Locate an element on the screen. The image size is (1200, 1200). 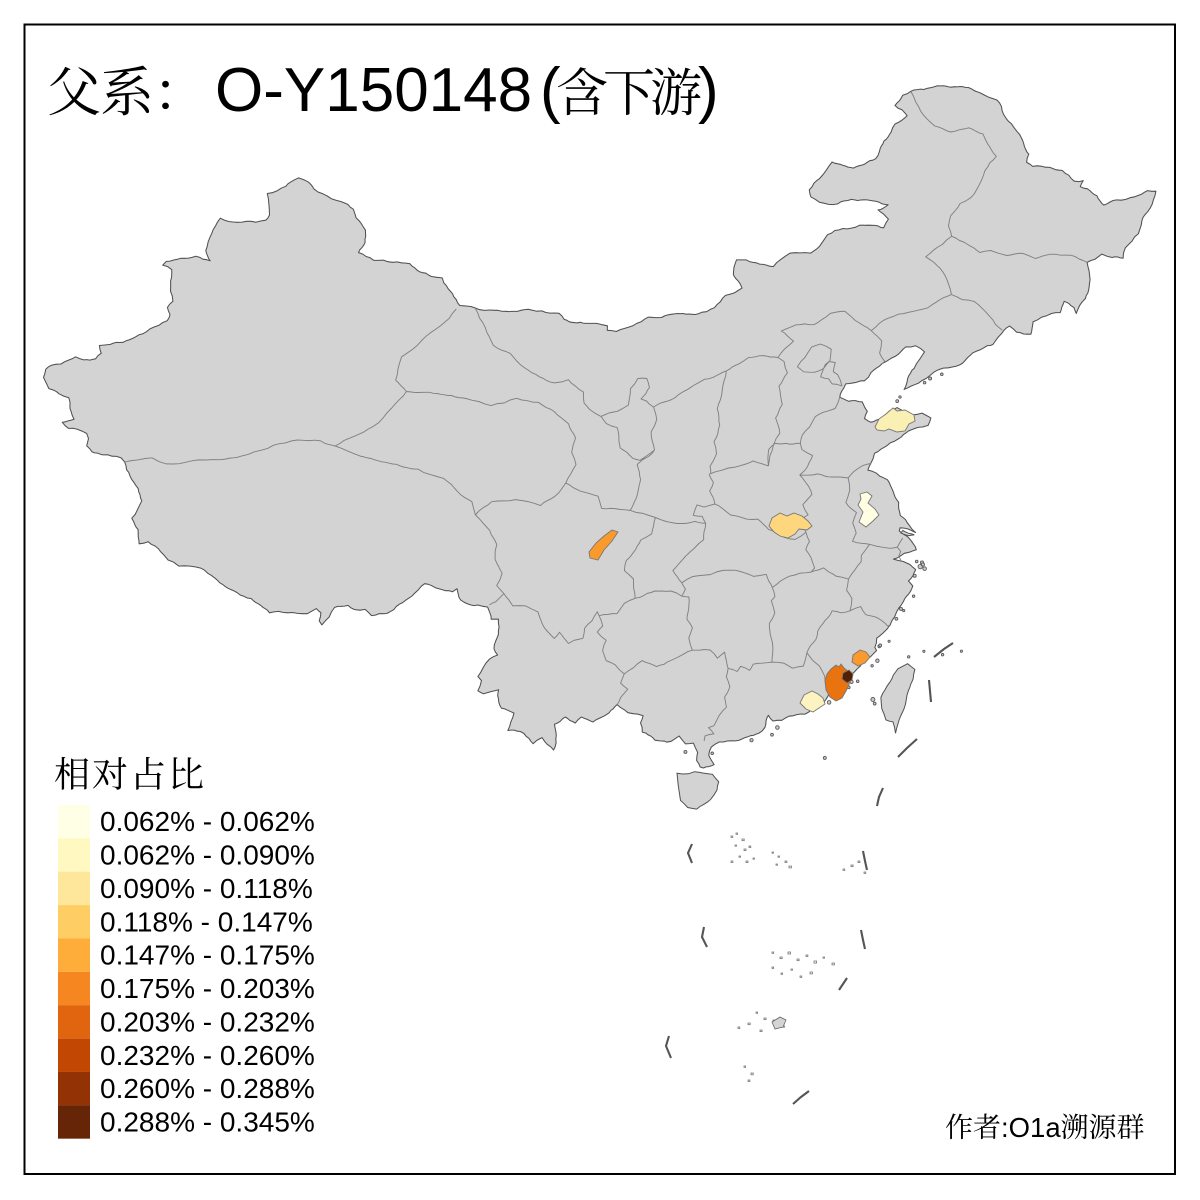
svg-text: 0.203% - 0.232% is located at coordinates (207, 1021).